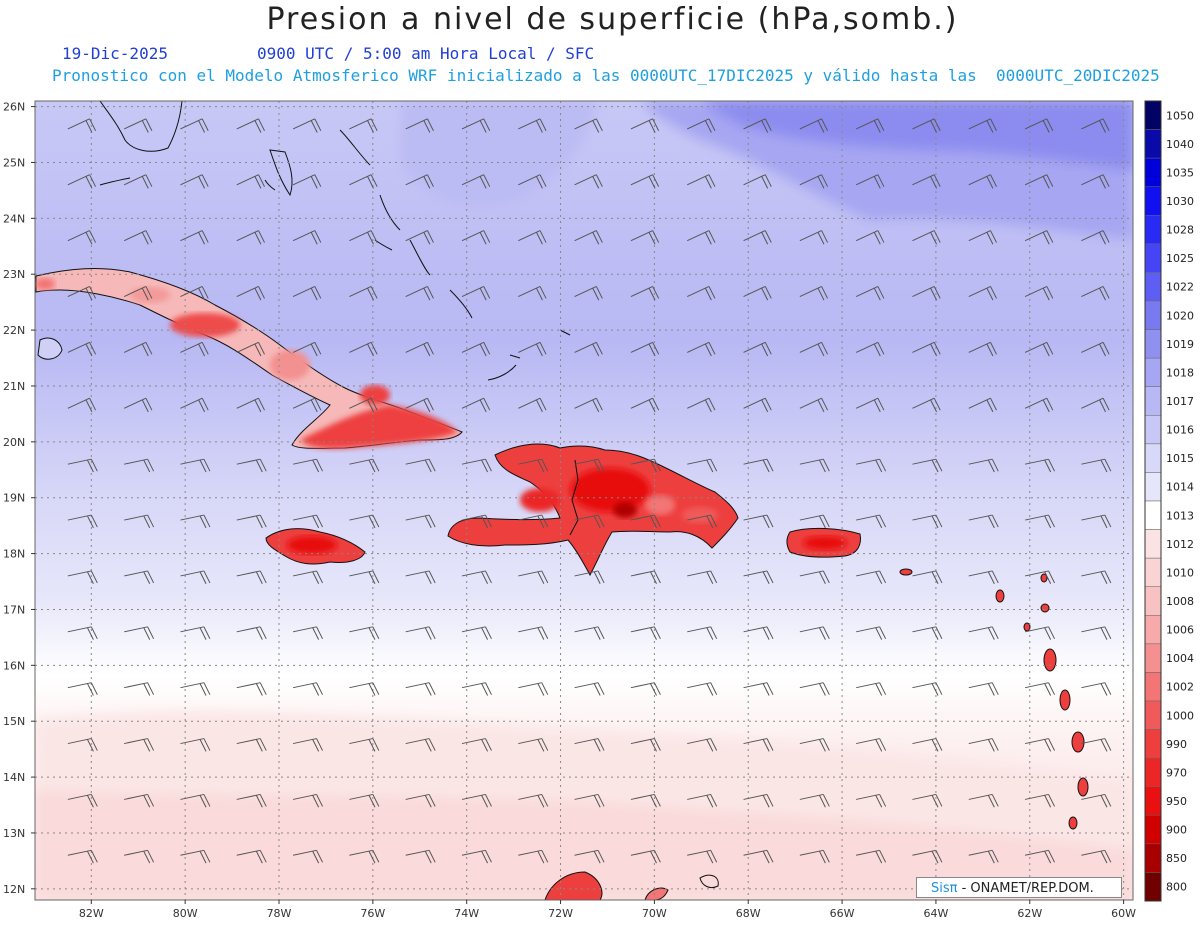  What do you see at coordinates (1180, 515) in the screenshot?
I see `legend-label: 1013` at bounding box center [1180, 515].